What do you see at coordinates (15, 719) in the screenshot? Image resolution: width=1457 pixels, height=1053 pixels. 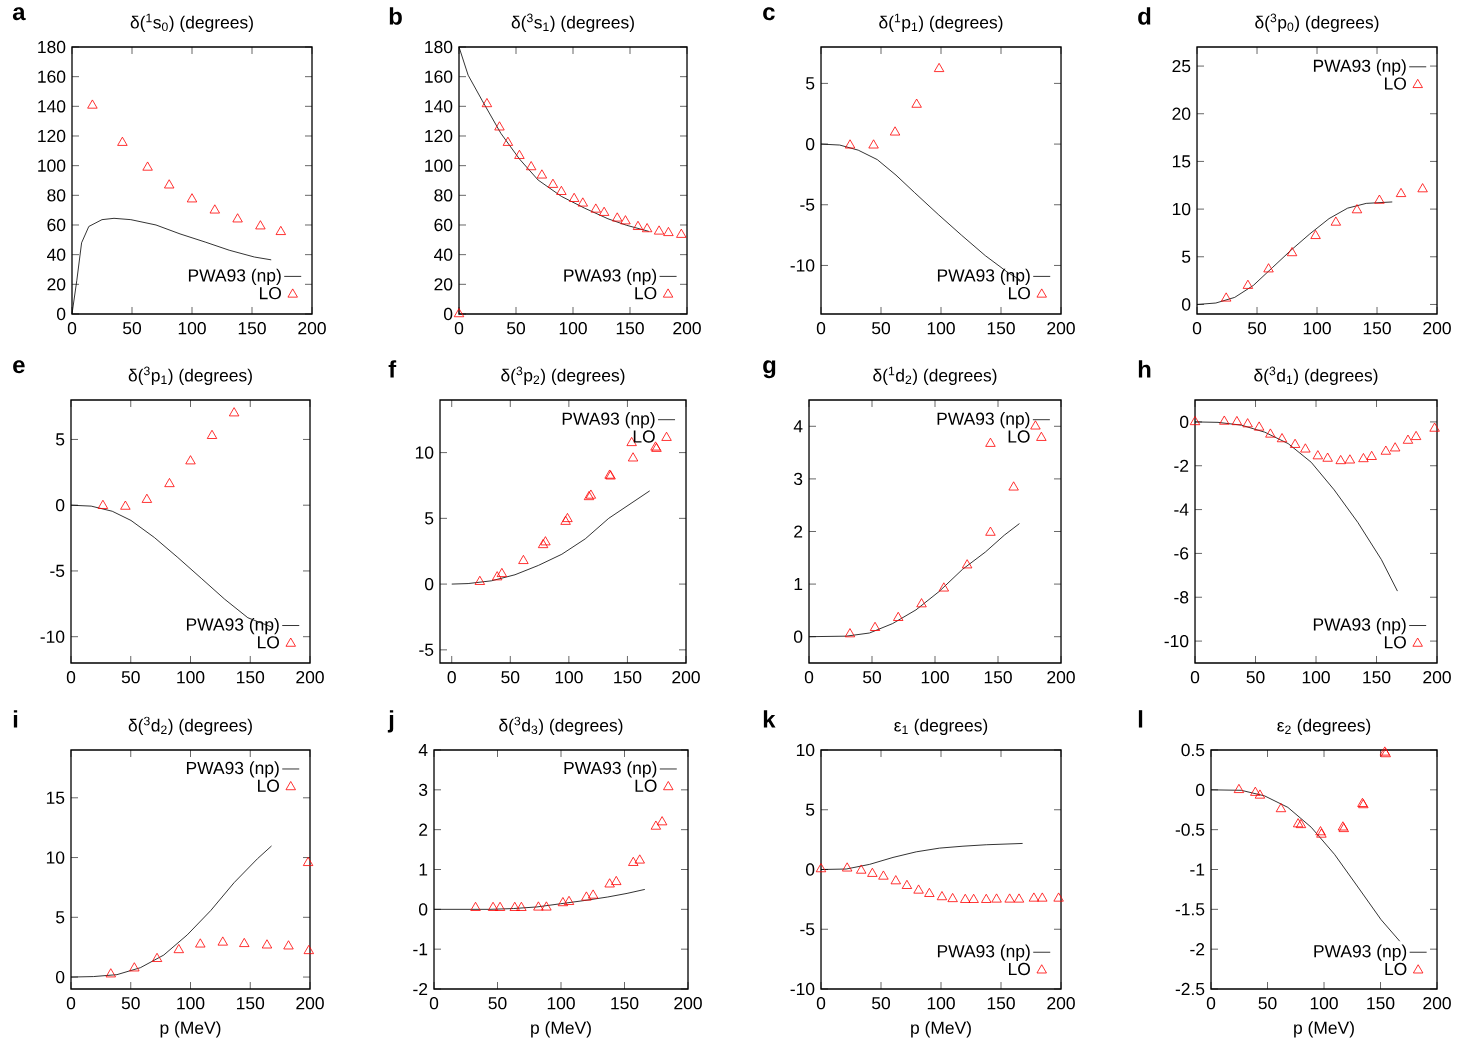 I see `text: i` at bounding box center [15, 719].